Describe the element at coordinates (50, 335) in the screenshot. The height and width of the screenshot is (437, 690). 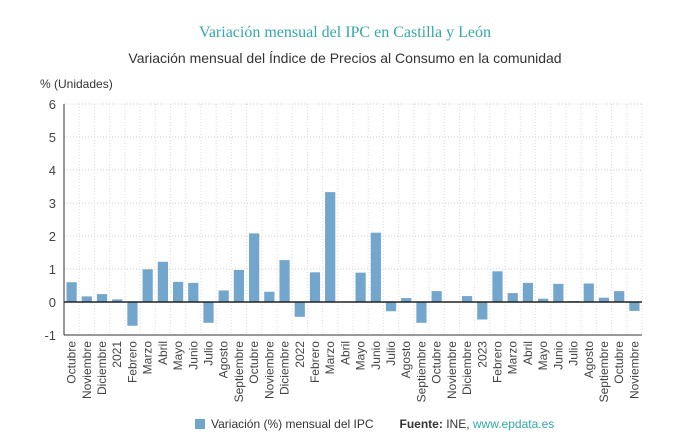
I see `y-tick-label: -1` at that location.